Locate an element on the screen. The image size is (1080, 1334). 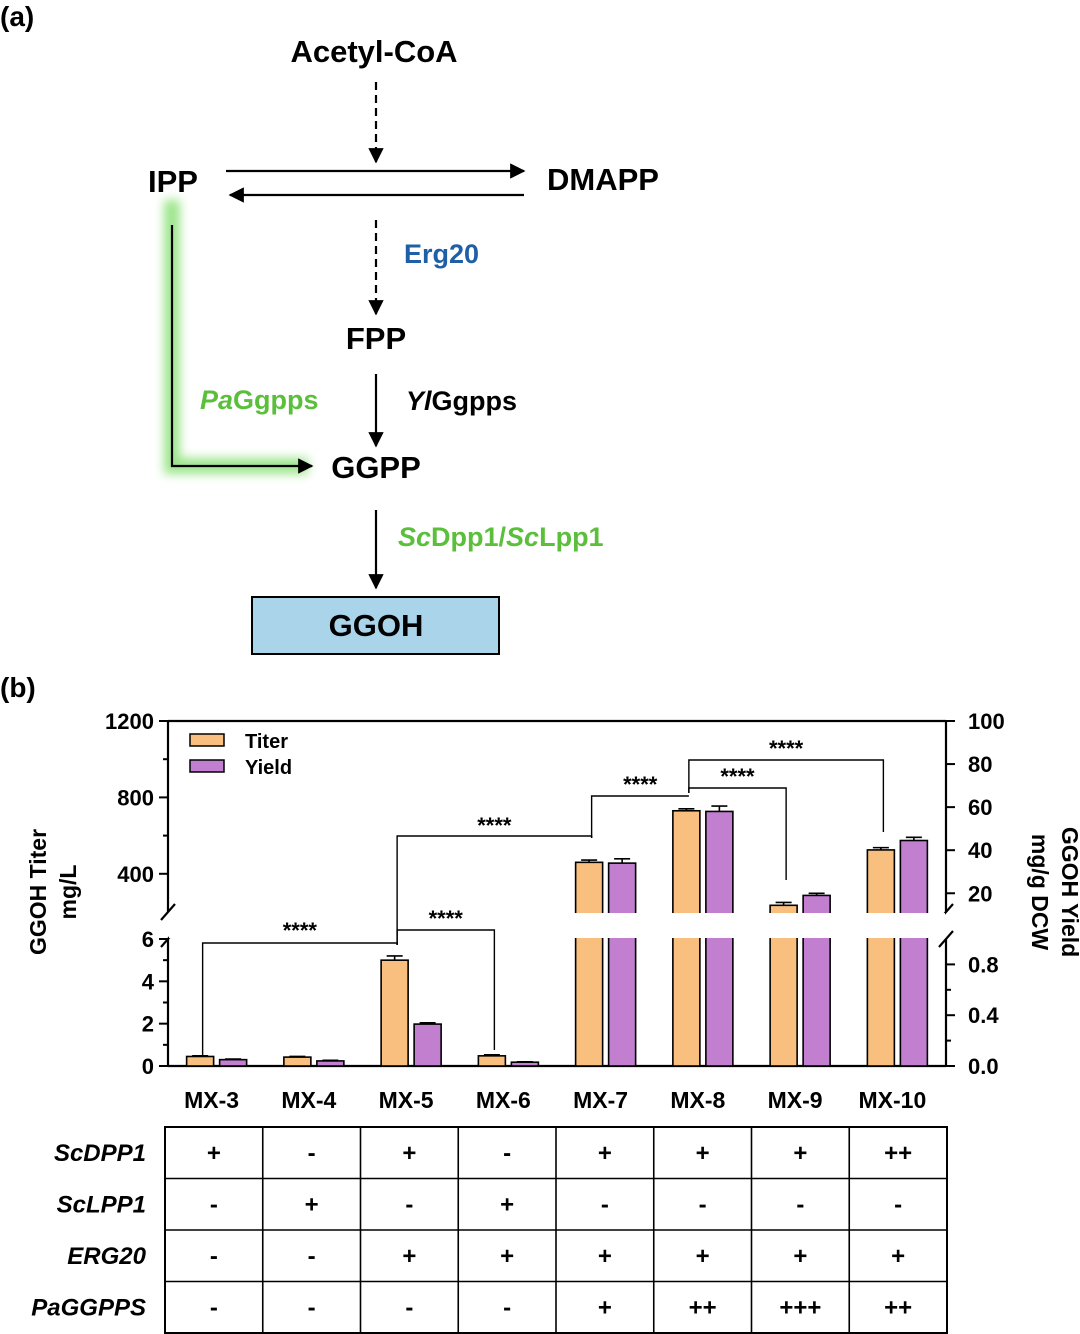
node-fpp: FPP is located at coordinates (376, 338).